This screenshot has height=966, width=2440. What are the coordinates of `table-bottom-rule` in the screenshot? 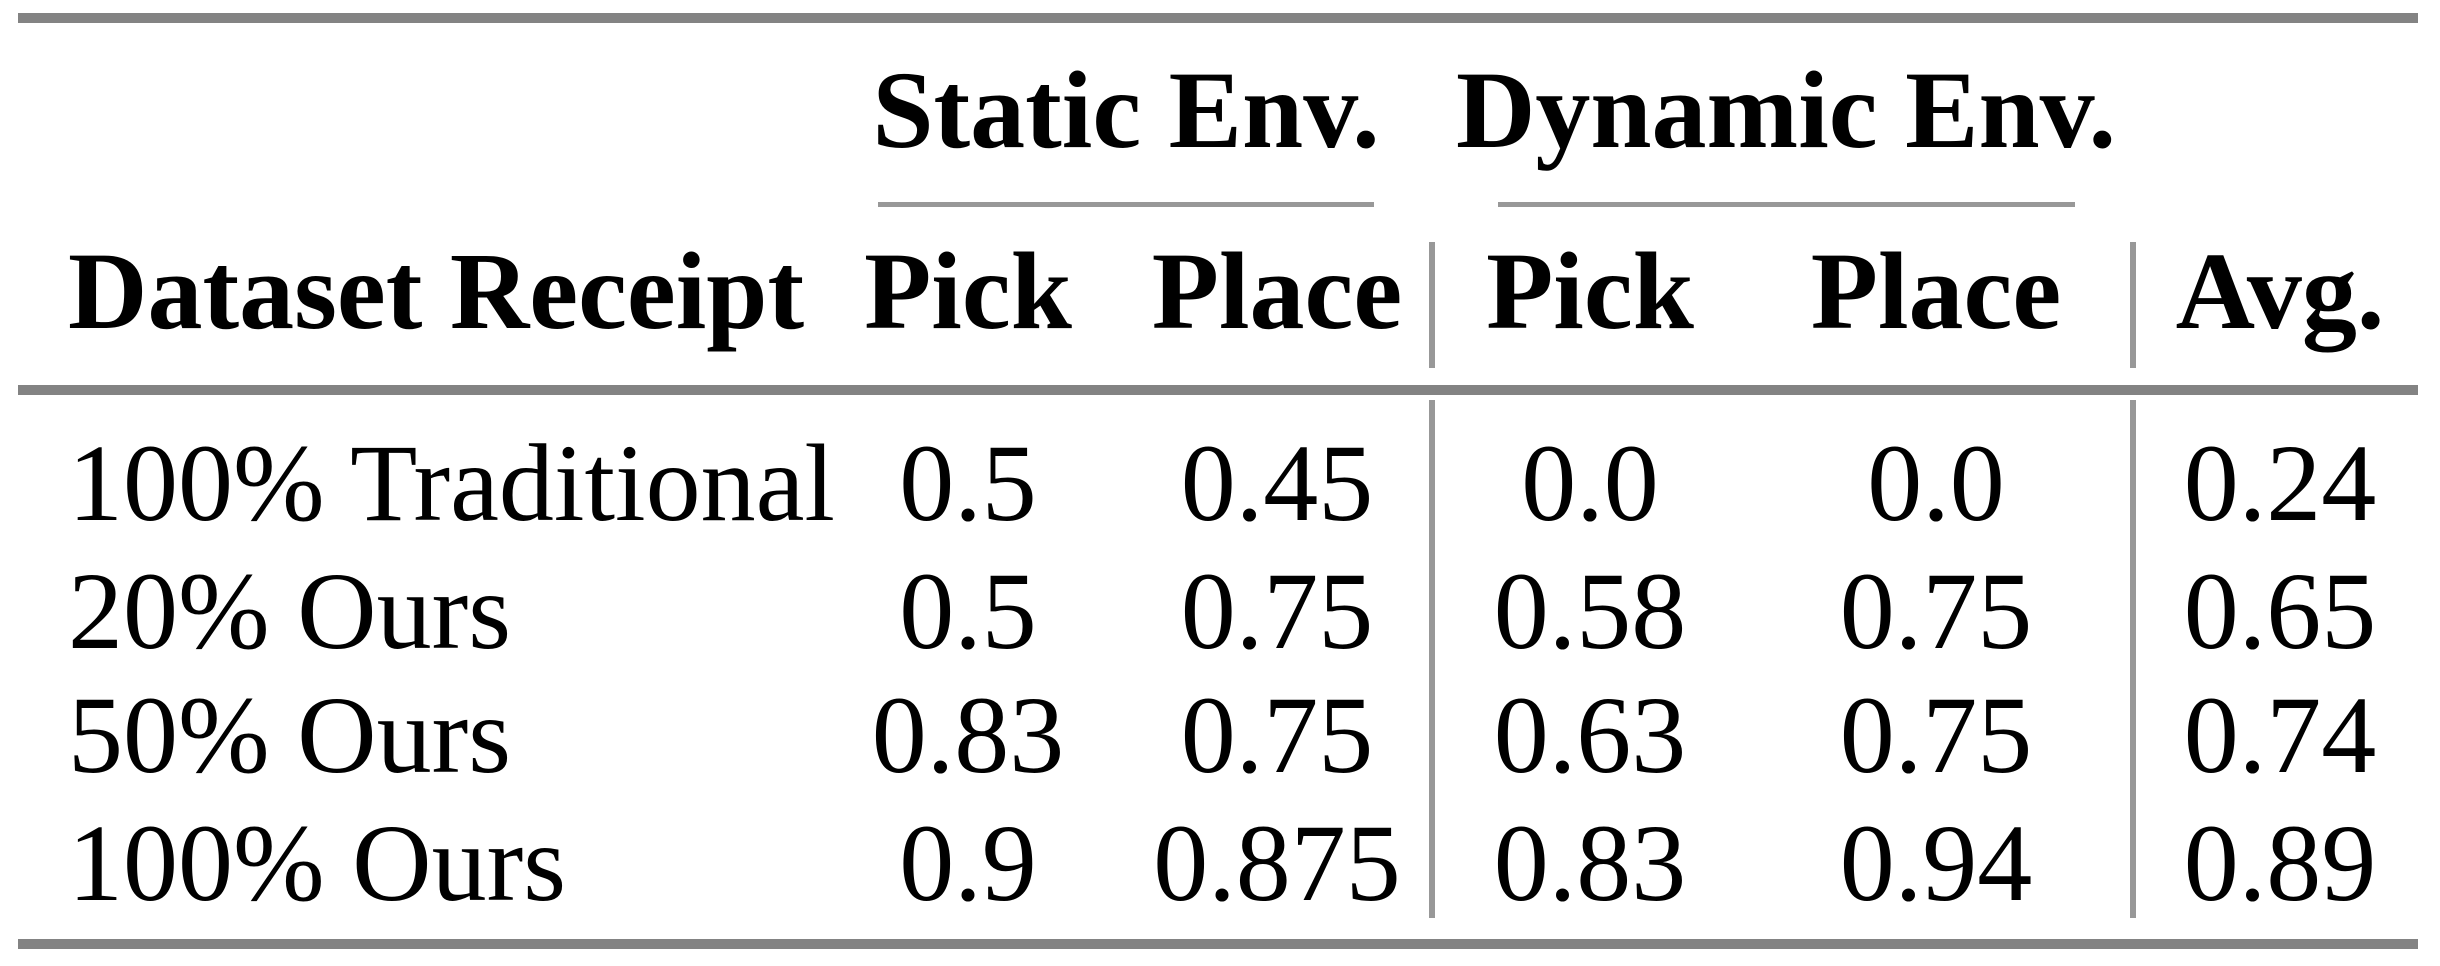 It's located at (1218, 944).